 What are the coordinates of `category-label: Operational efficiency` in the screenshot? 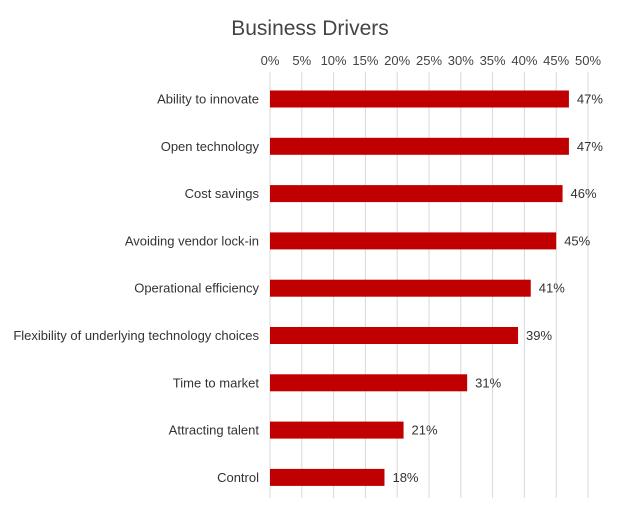 It's located at (196, 288).